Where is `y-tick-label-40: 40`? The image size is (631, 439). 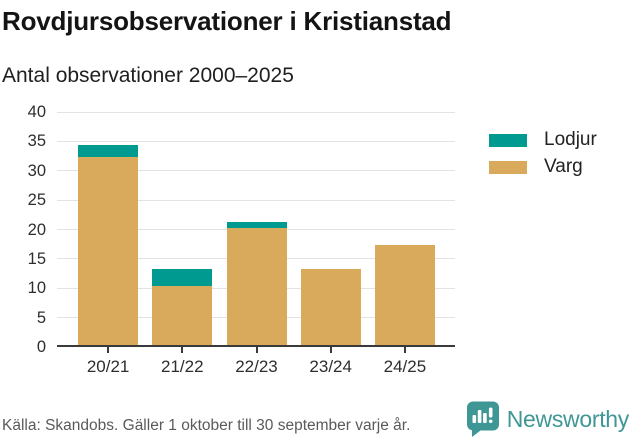 y-tick-label-40: 40 is located at coordinates (36, 112).